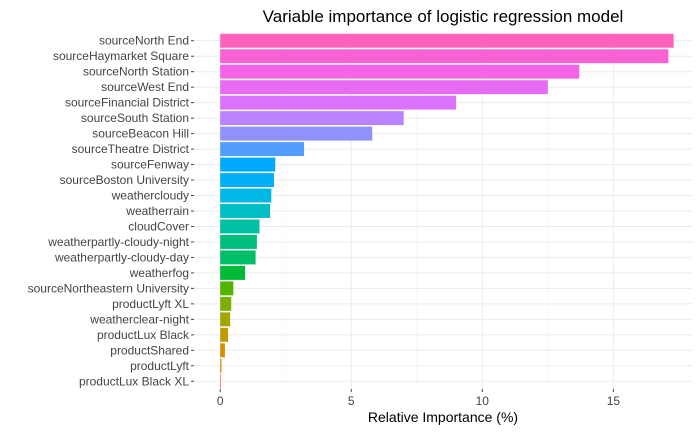 This screenshot has width=699, height=433. What do you see at coordinates (140, 134) in the screenshot?
I see `y-tick-label: sourceBeacon Hill` at bounding box center [140, 134].